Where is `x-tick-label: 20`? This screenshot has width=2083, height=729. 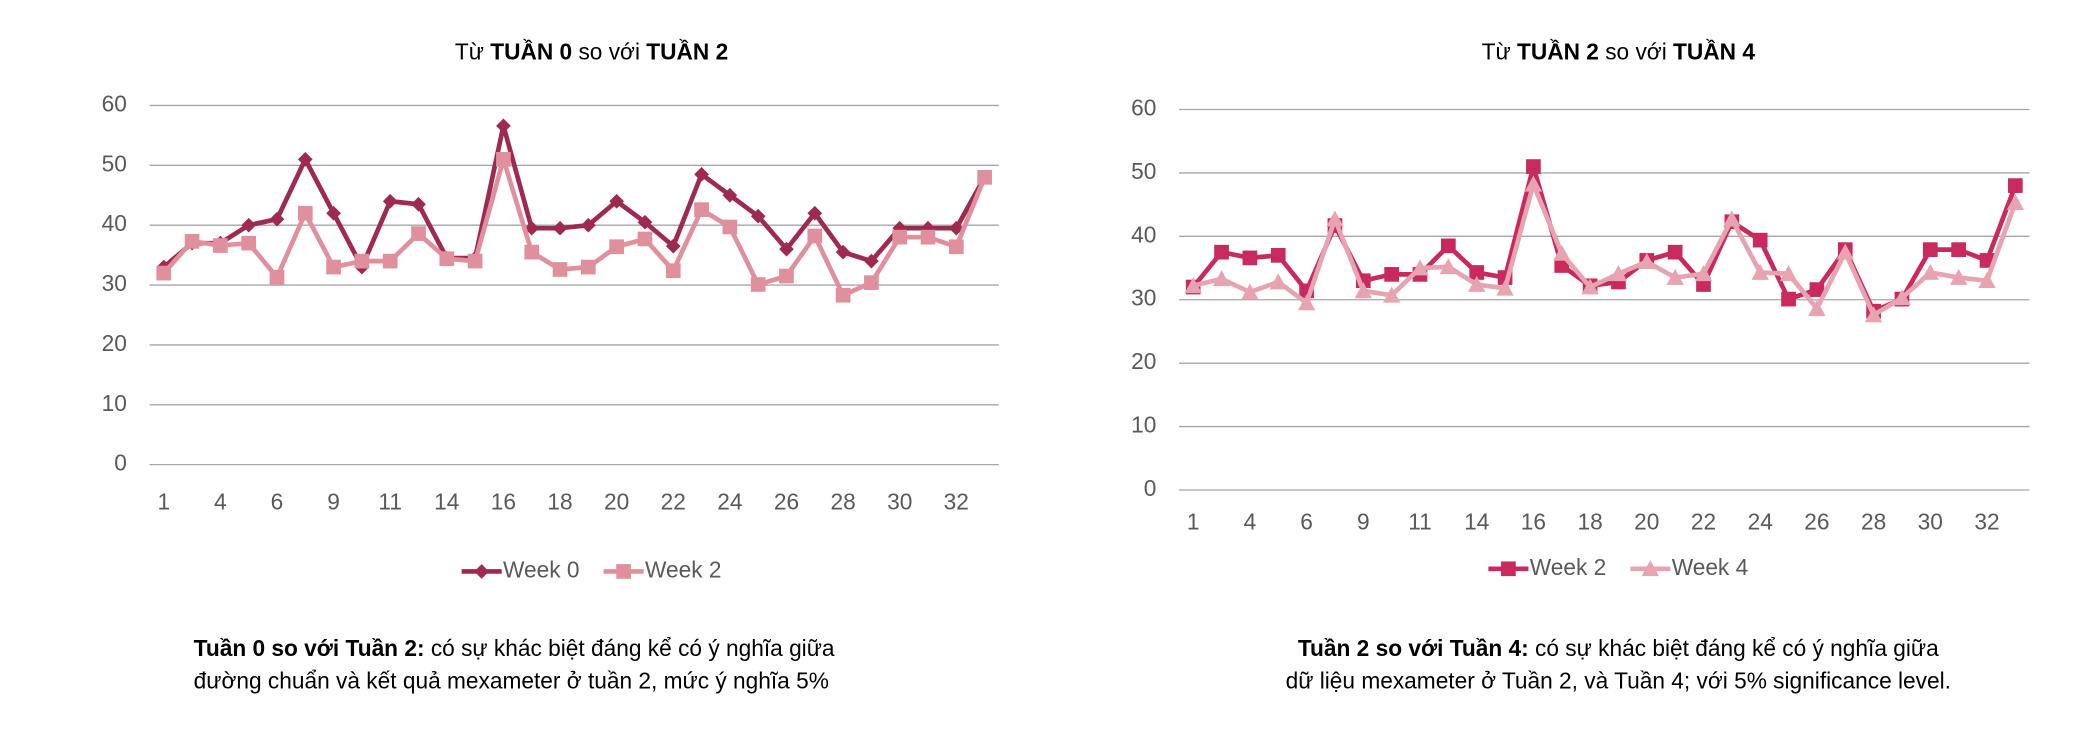 x-tick-label: 20 is located at coordinates (616, 501).